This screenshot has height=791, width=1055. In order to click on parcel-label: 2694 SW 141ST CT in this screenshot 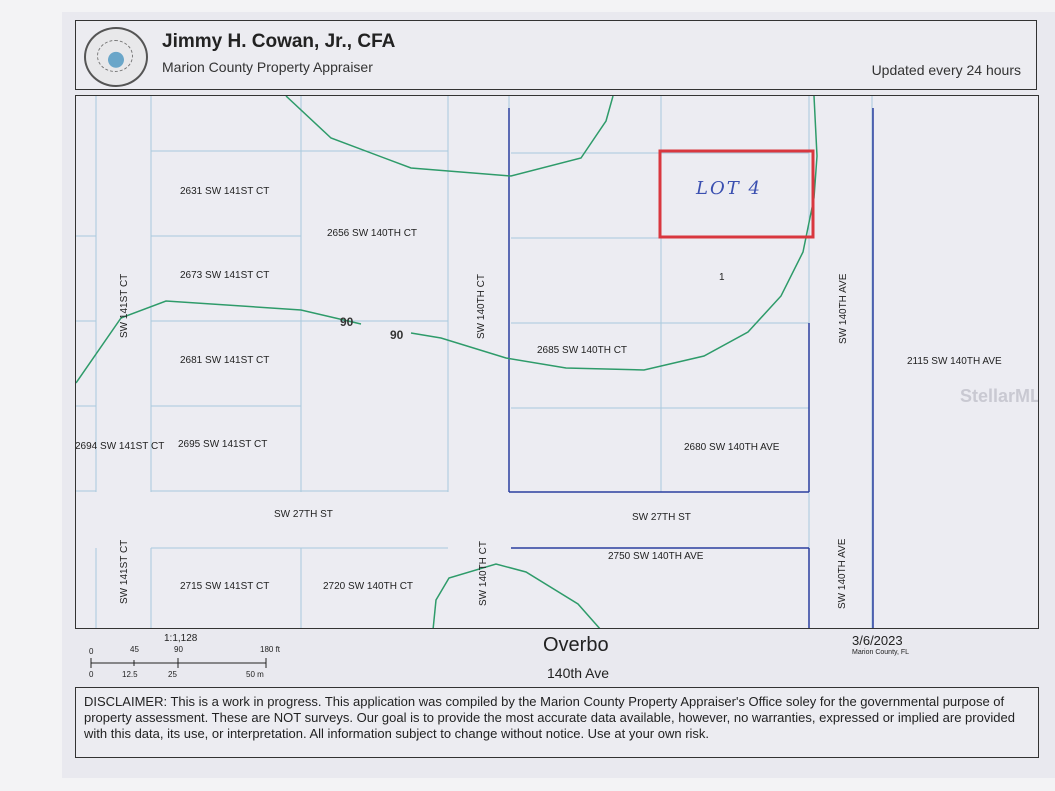, I will do `click(120, 446)`.